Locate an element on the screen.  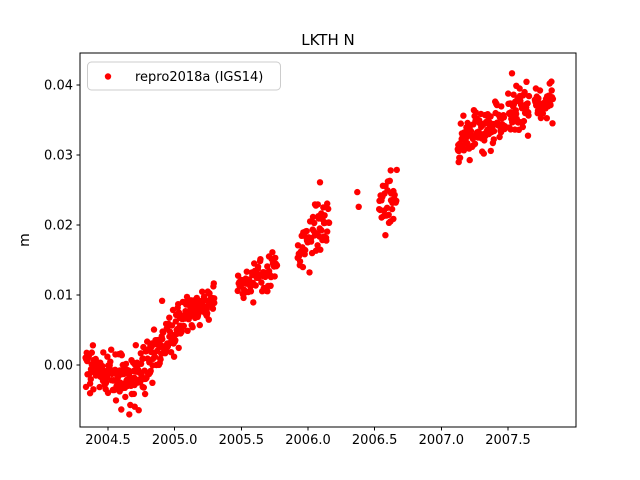
legend-label: repro2018a (IGS14) is located at coordinates (199, 77).